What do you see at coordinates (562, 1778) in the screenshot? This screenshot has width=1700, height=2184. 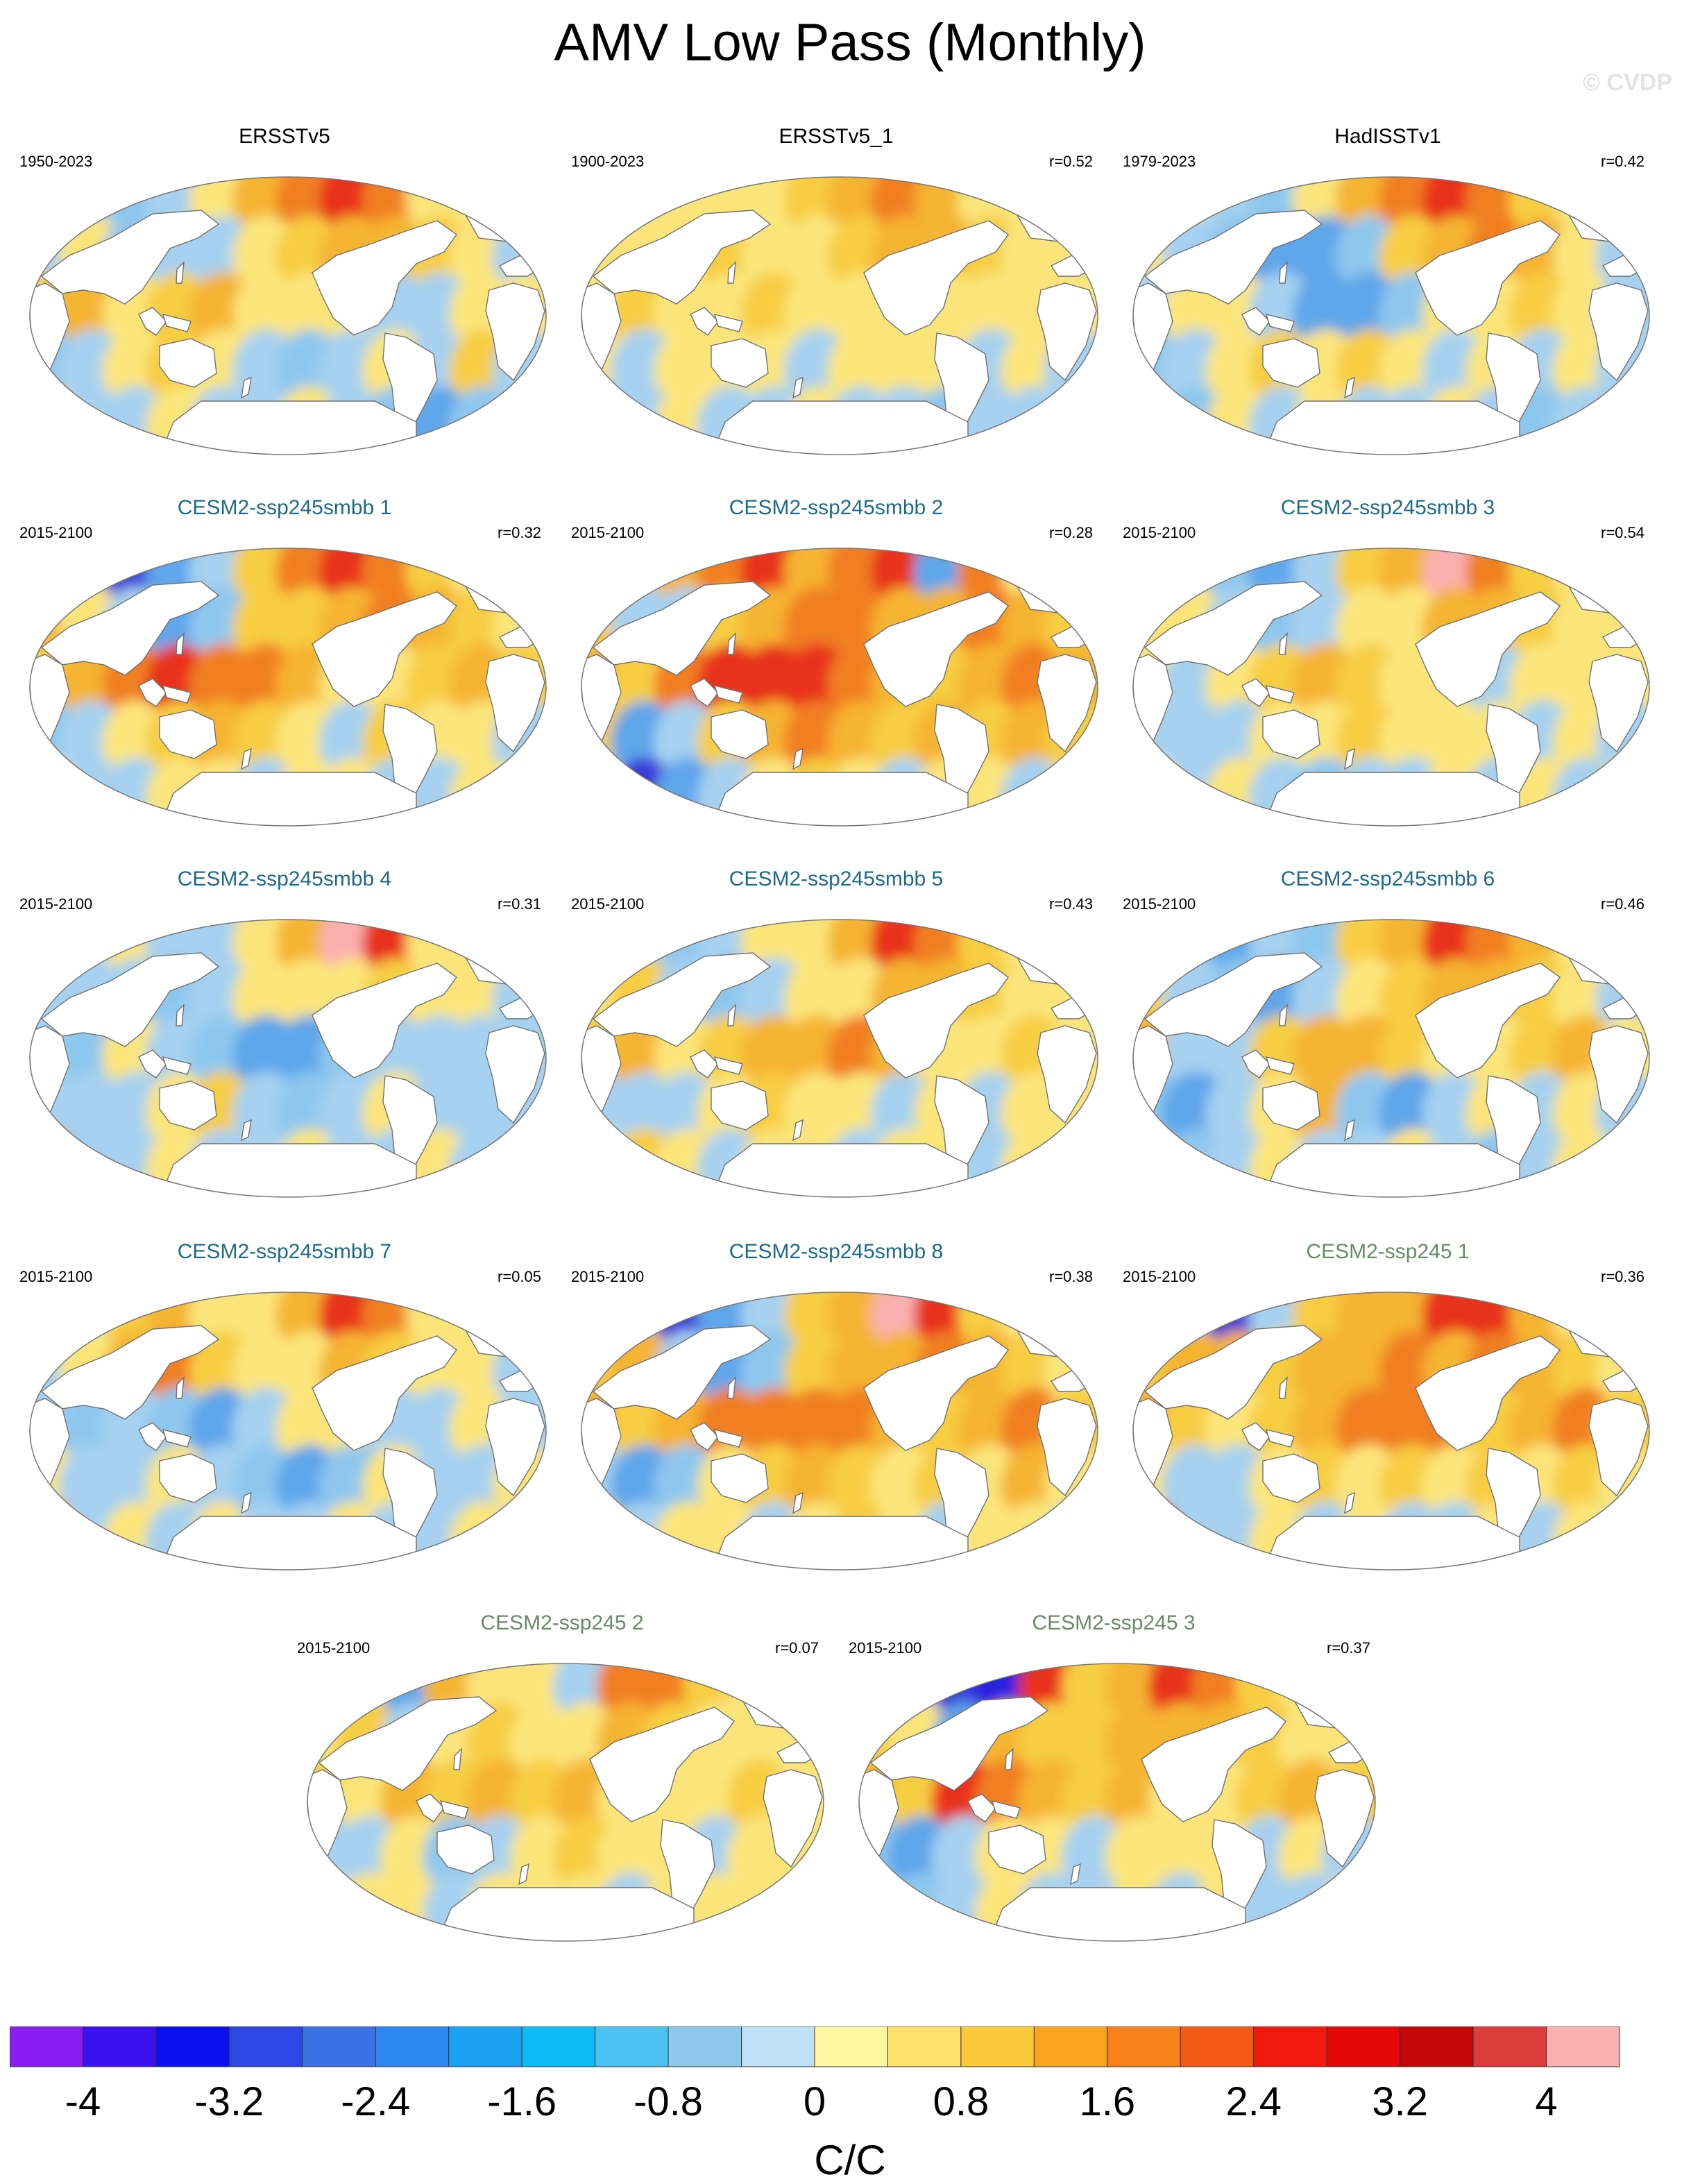 I see `map-panel-cesm2-ssp245-2: CESM2-ssp245 2 2015-2100 r=0.07` at bounding box center [562, 1778].